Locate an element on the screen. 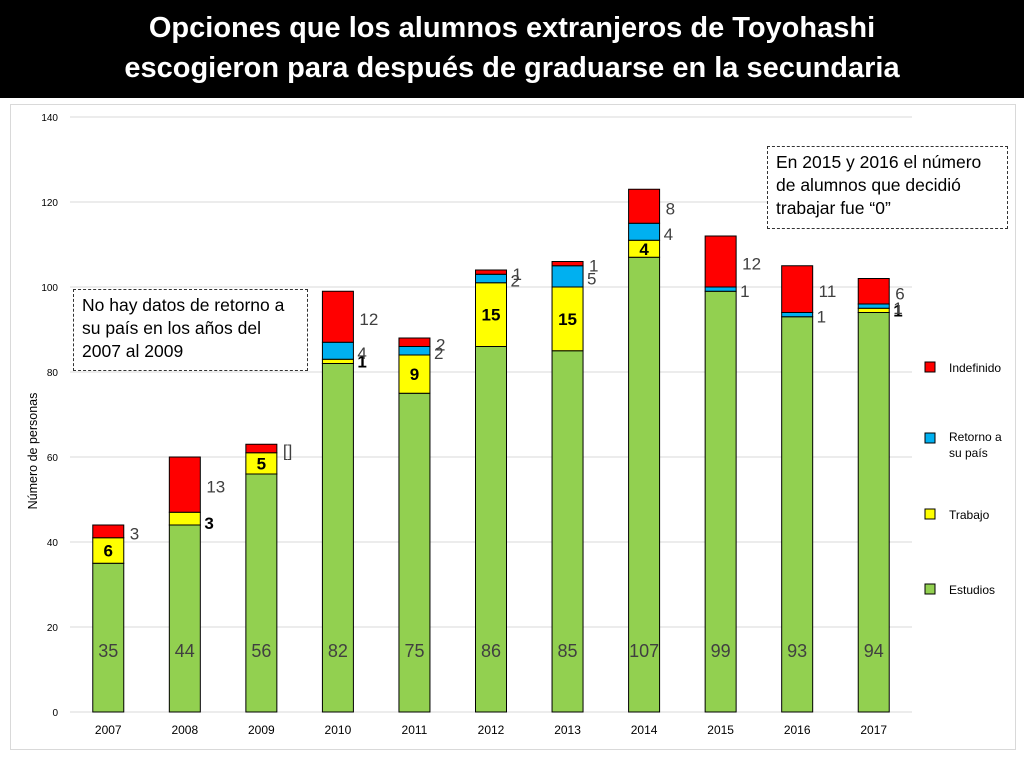  data-label-trabajo-2013: 15 is located at coordinates (567, 319).